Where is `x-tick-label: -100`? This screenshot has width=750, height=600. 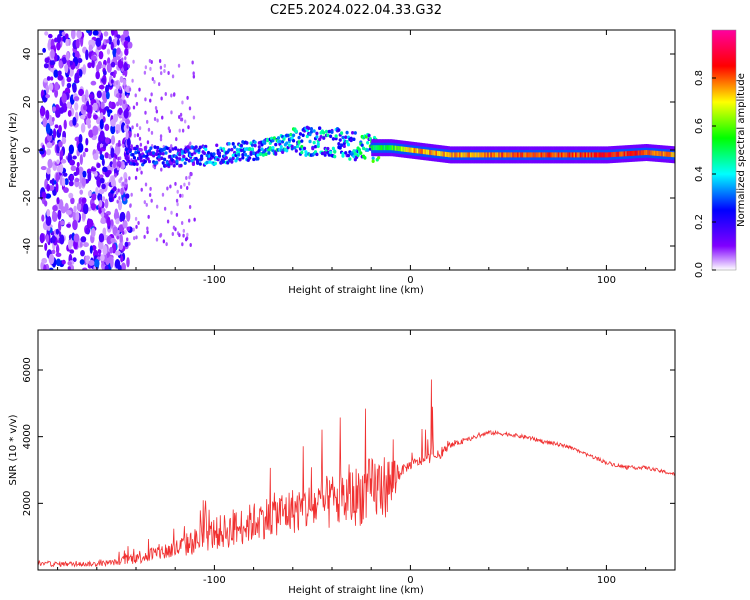 x-tick-label: -100 is located at coordinates (214, 280).